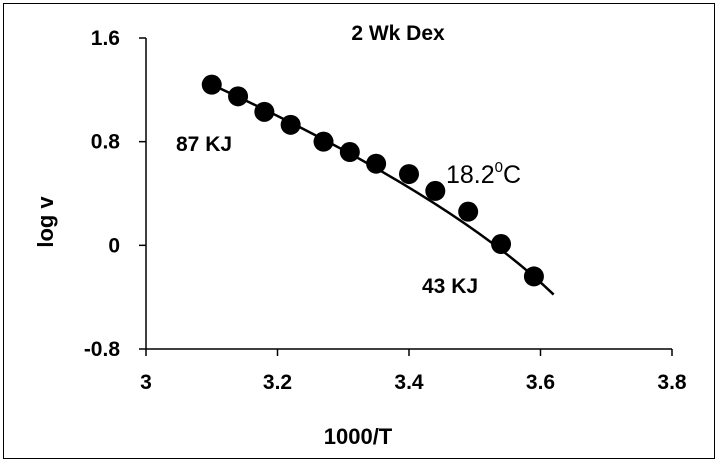  What do you see at coordinates (672, 382) in the screenshot?
I see `x-tick-label: 3.8` at bounding box center [672, 382].